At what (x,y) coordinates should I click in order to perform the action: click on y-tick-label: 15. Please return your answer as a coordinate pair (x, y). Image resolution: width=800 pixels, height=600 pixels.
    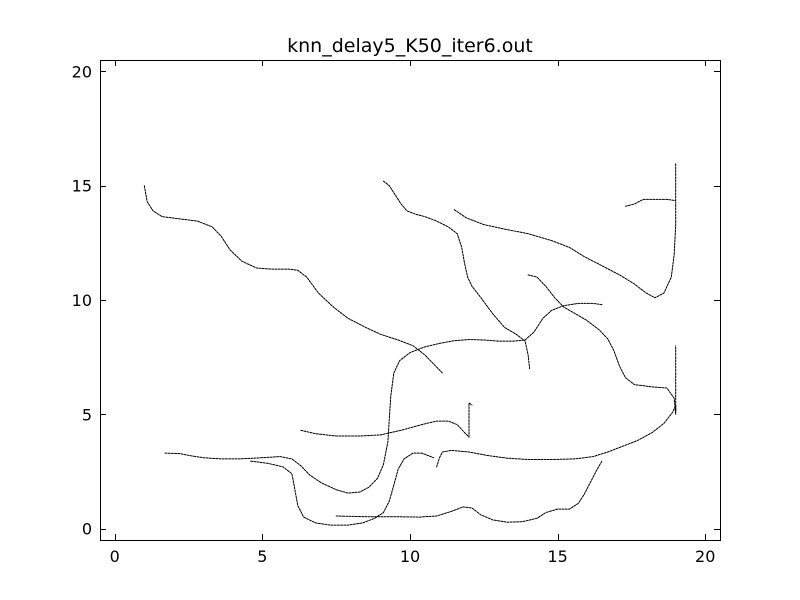
    Looking at the image, I should click on (82, 186).